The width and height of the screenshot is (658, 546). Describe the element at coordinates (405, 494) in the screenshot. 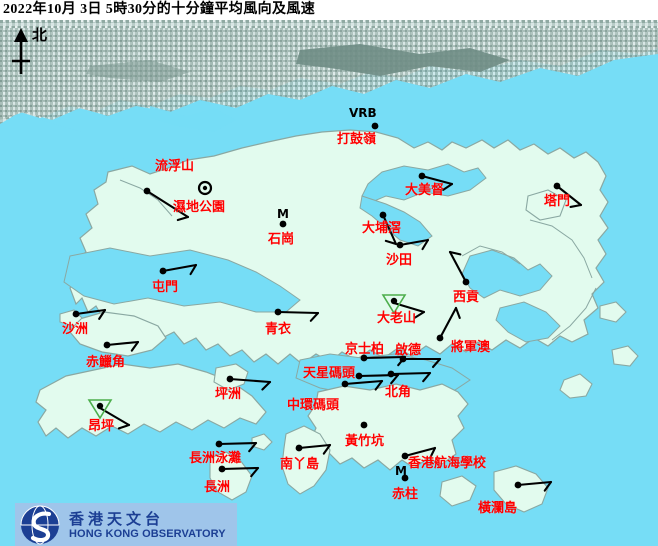

I see `station-label: 赤柱` at that location.